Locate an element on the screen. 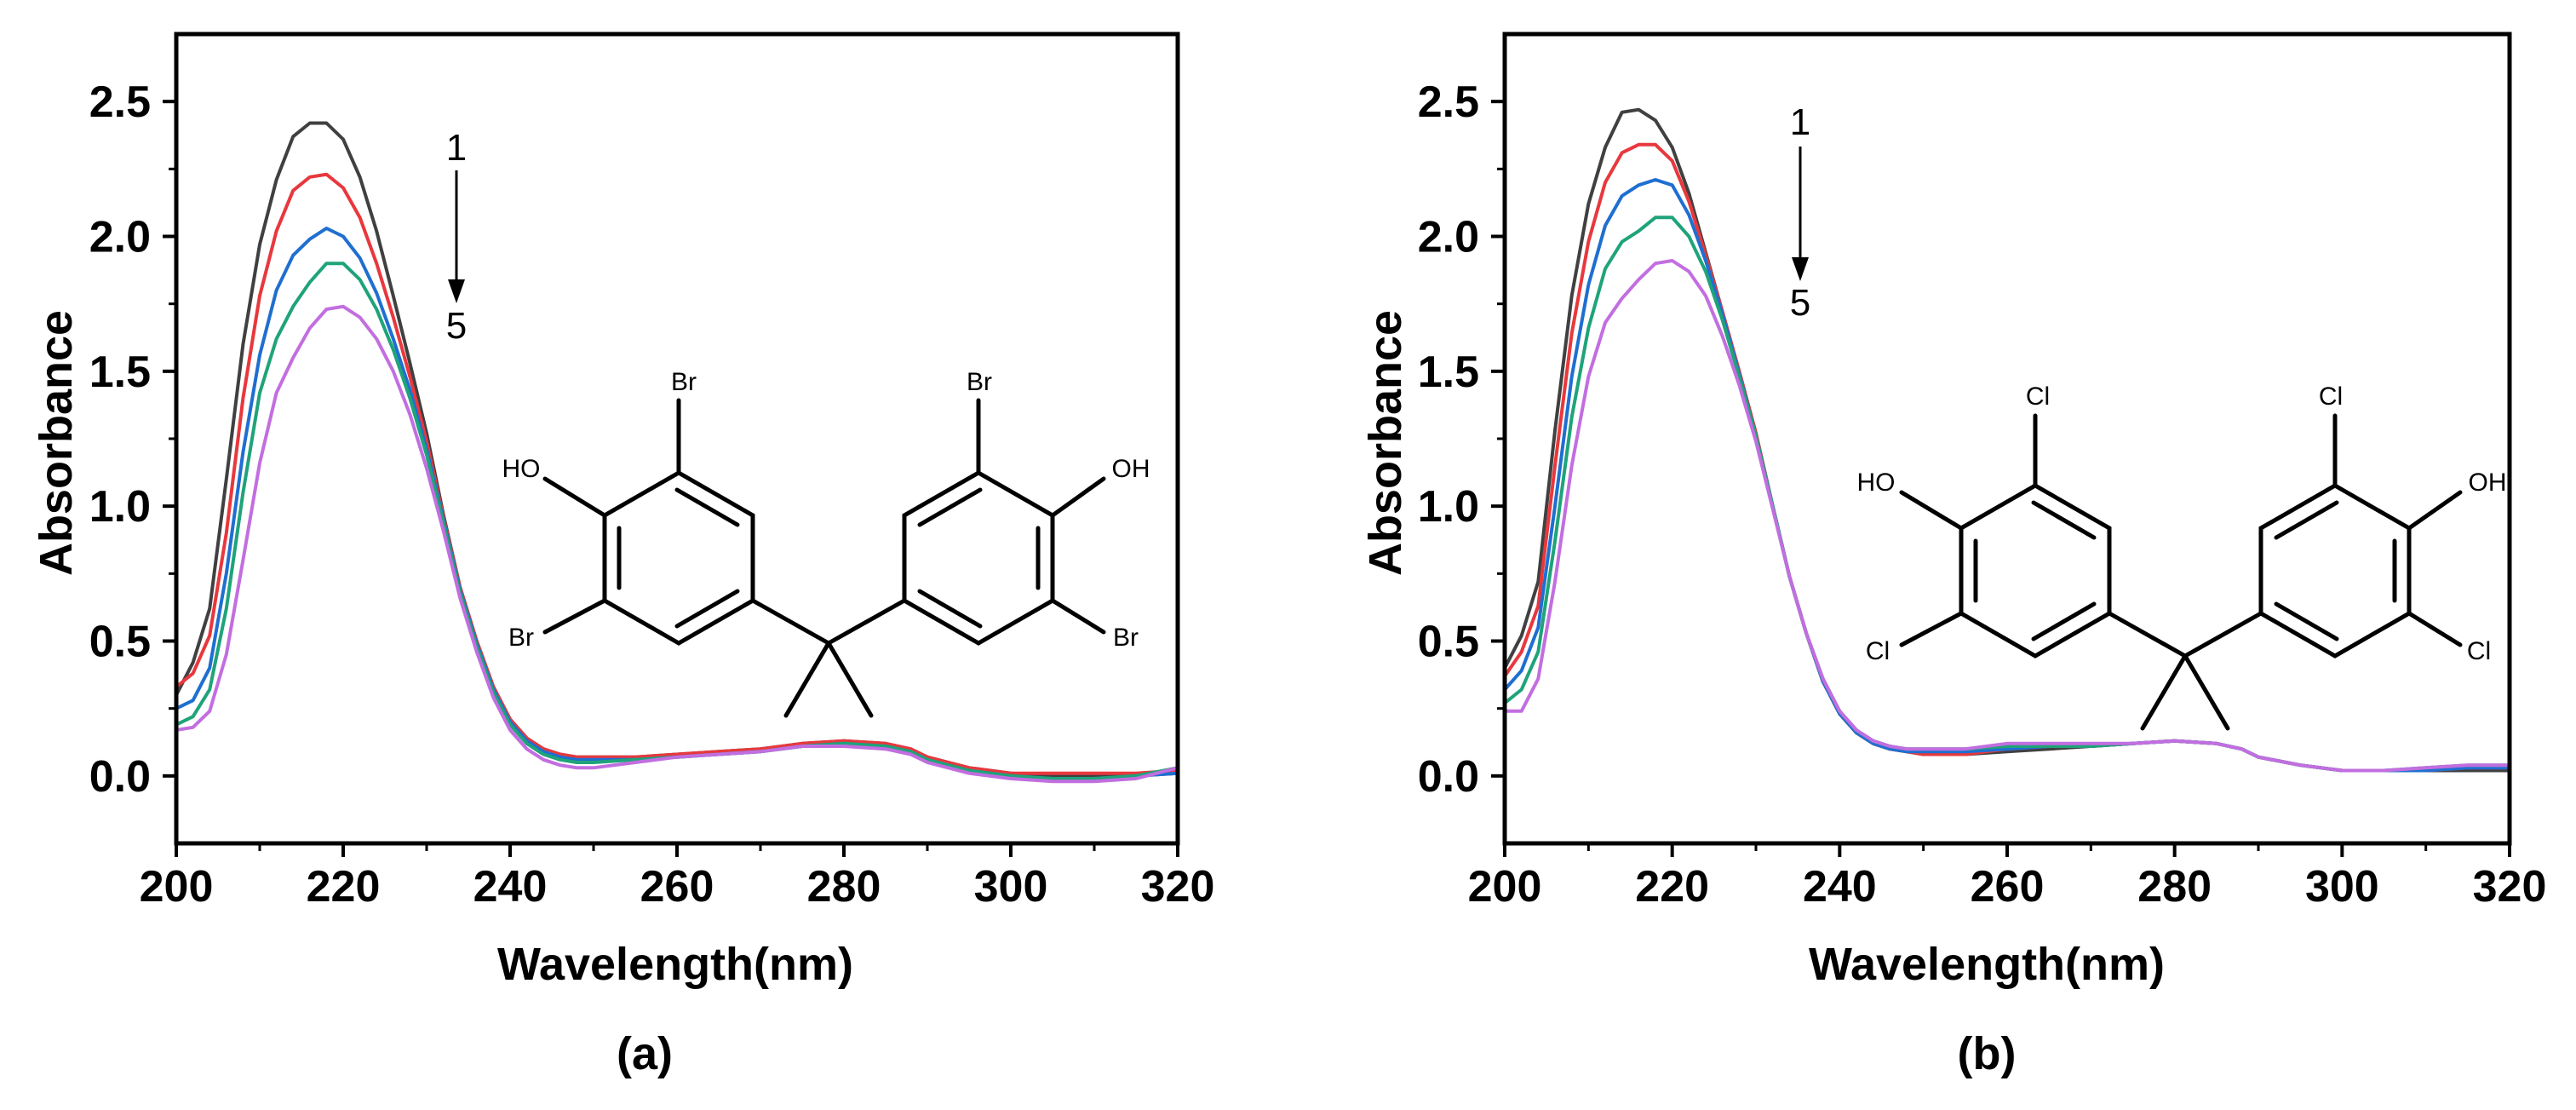 The image size is (2576, 1110). tetrabromobisphenol-a-structure is located at coordinates (824, 558).